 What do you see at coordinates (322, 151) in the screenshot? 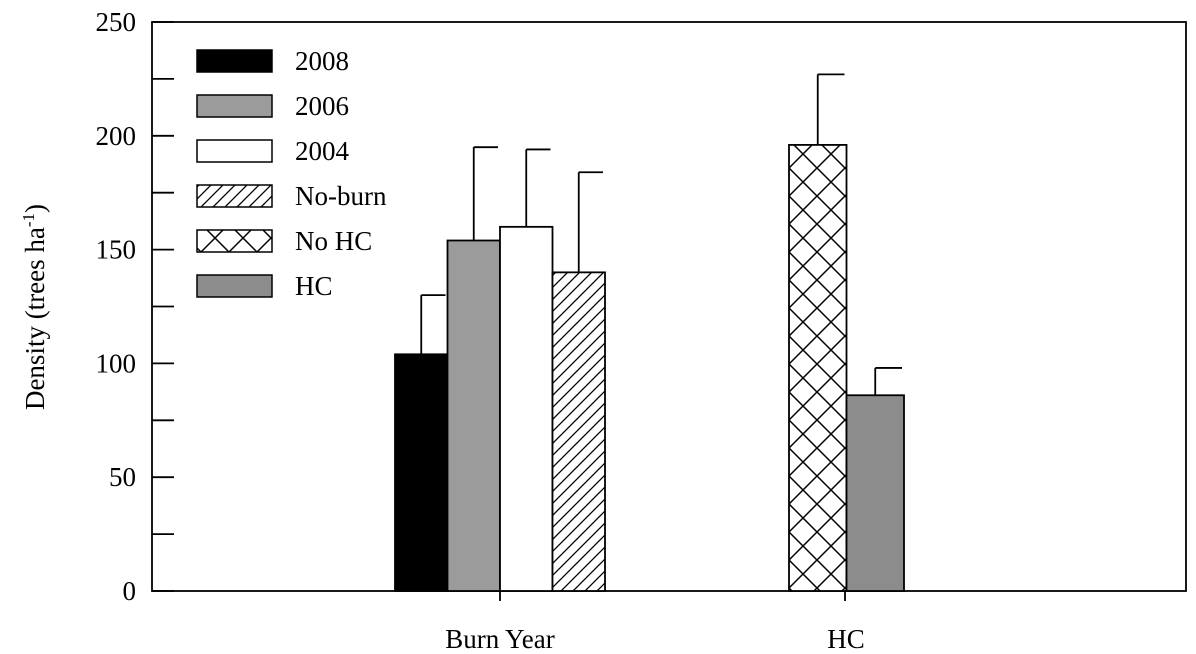
I see `legend-label: 2004` at bounding box center [322, 151].